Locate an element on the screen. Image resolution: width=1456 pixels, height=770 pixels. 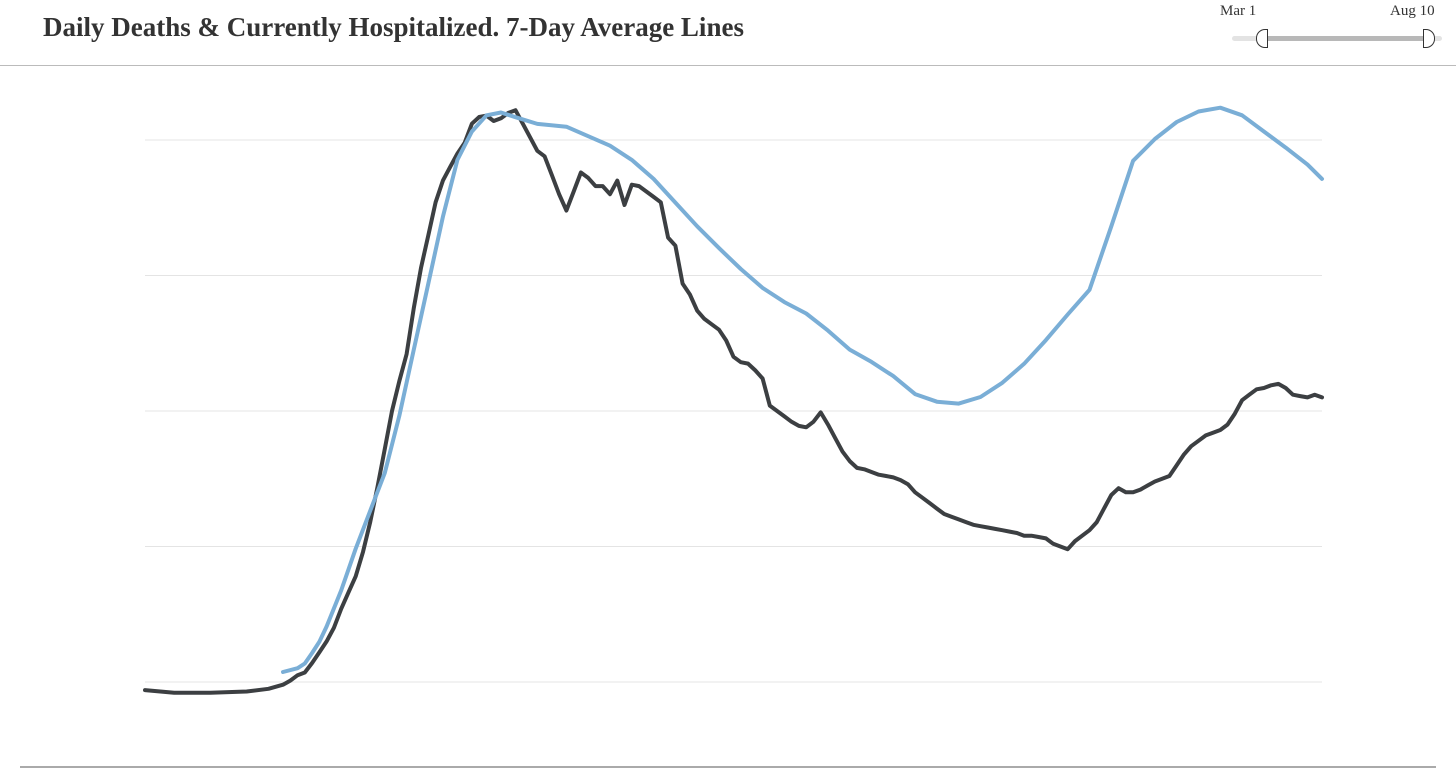
footer-divider is located at coordinates (728, 767).